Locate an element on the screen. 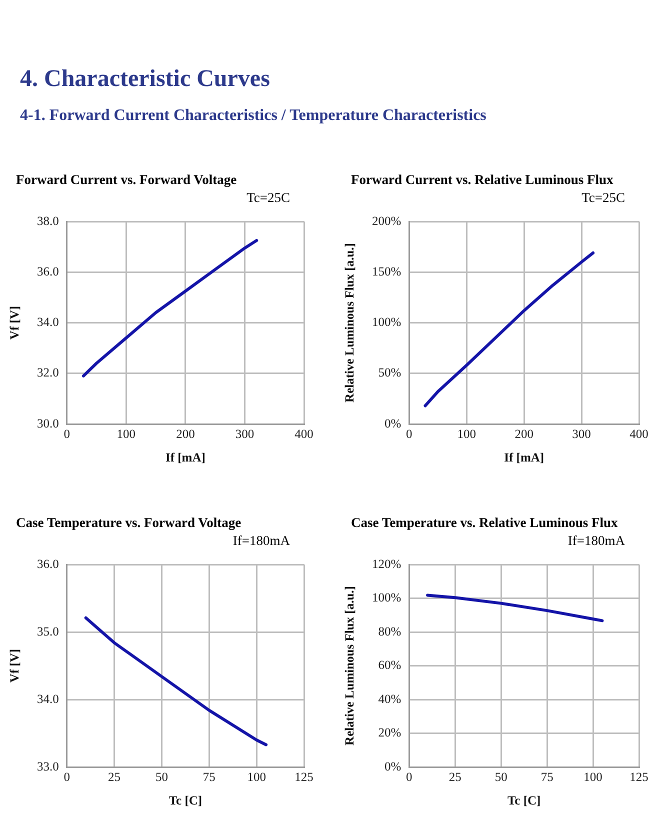 The width and height of the screenshot is (663, 813). y-tick-label: 50% is located at coordinates (390, 373).